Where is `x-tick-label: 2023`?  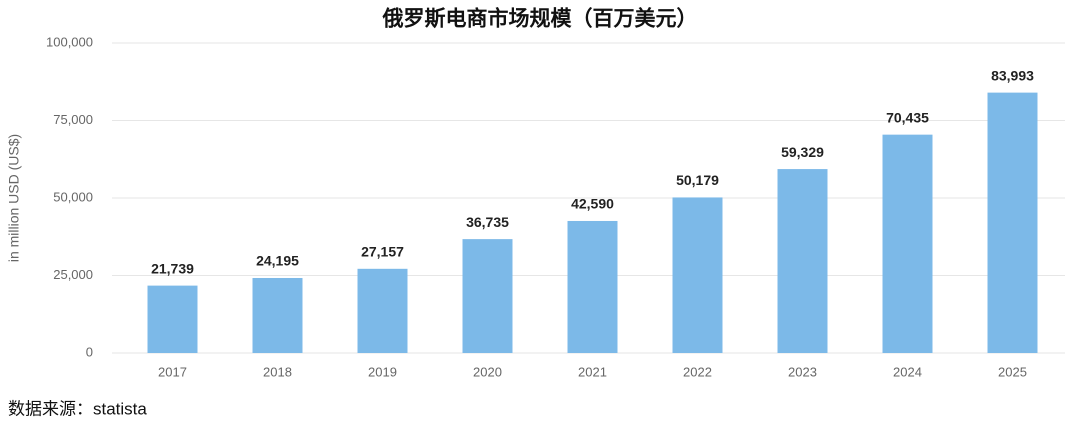 x-tick-label: 2023 is located at coordinates (802, 371).